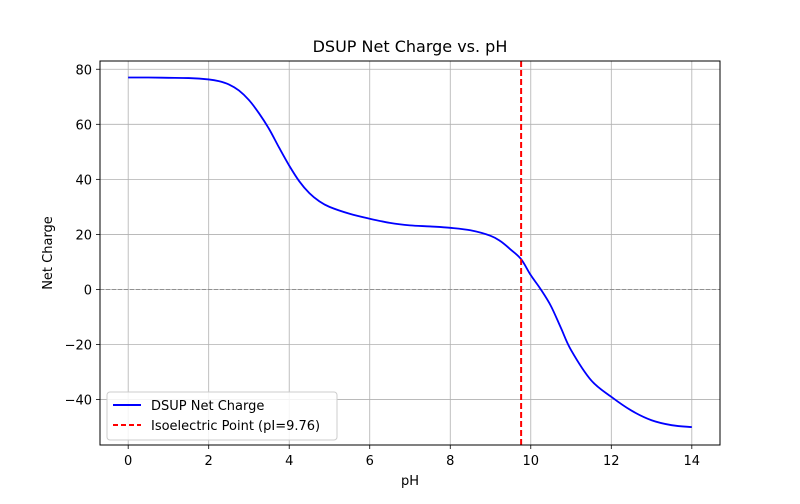 This screenshot has width=800, height=504. What do you see at coordinates (48, 253) in the screenshot?
I see `y-axis-label: Net Charge` at bounding box center [48, 253].